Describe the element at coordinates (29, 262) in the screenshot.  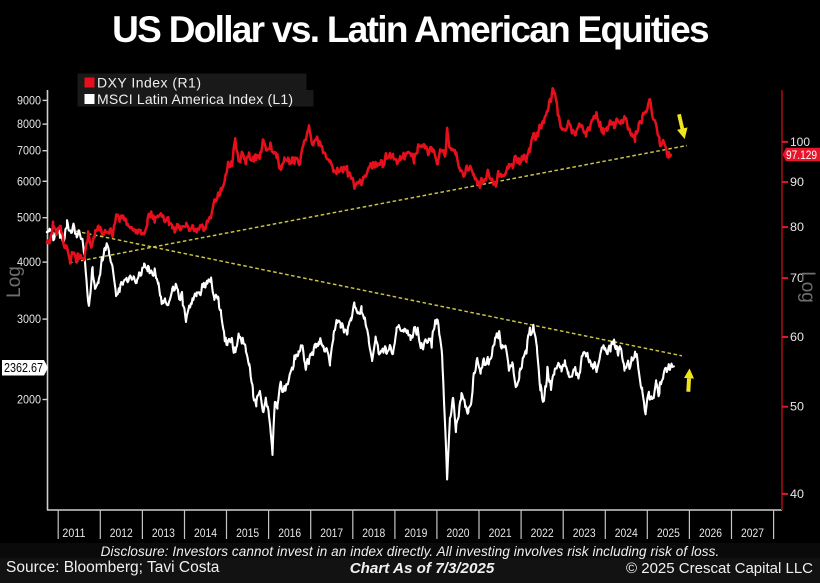
I see `svg-text: 4000` at that location.